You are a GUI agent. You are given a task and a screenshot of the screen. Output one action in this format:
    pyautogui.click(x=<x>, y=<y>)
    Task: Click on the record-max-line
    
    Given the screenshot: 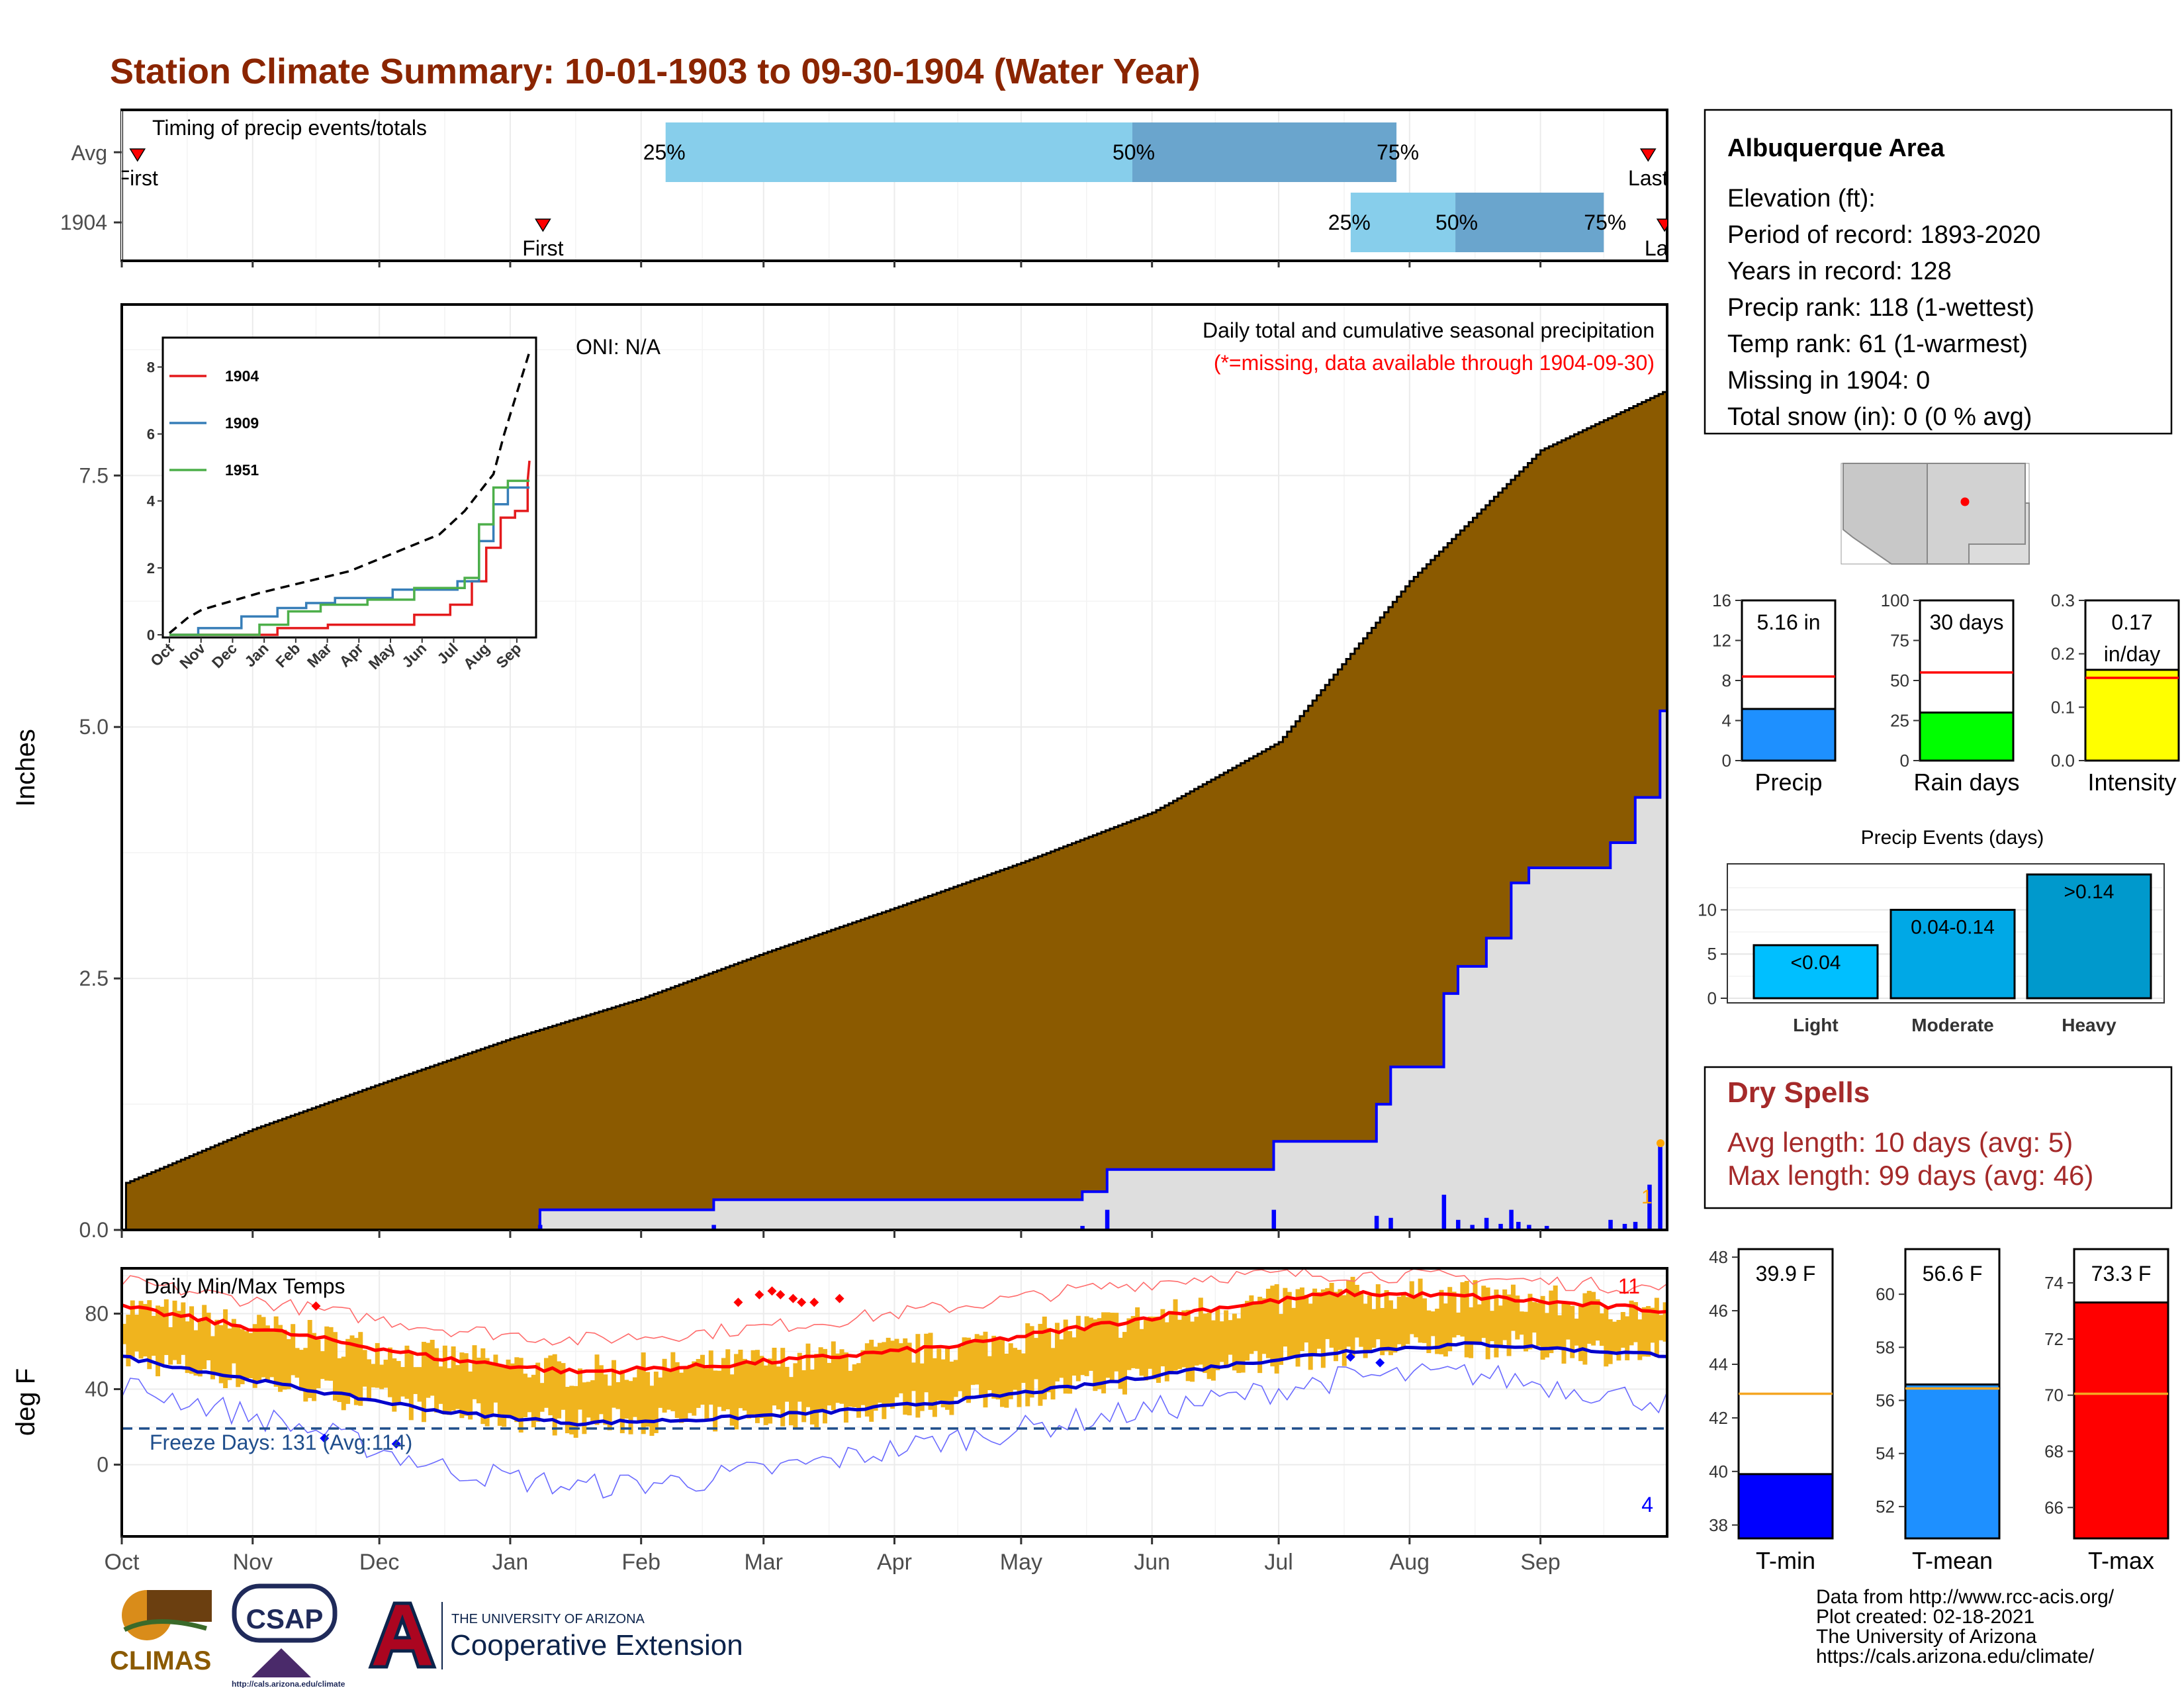 What is the action you would take?
    pyautogui.click(x=894, y=1307)
    